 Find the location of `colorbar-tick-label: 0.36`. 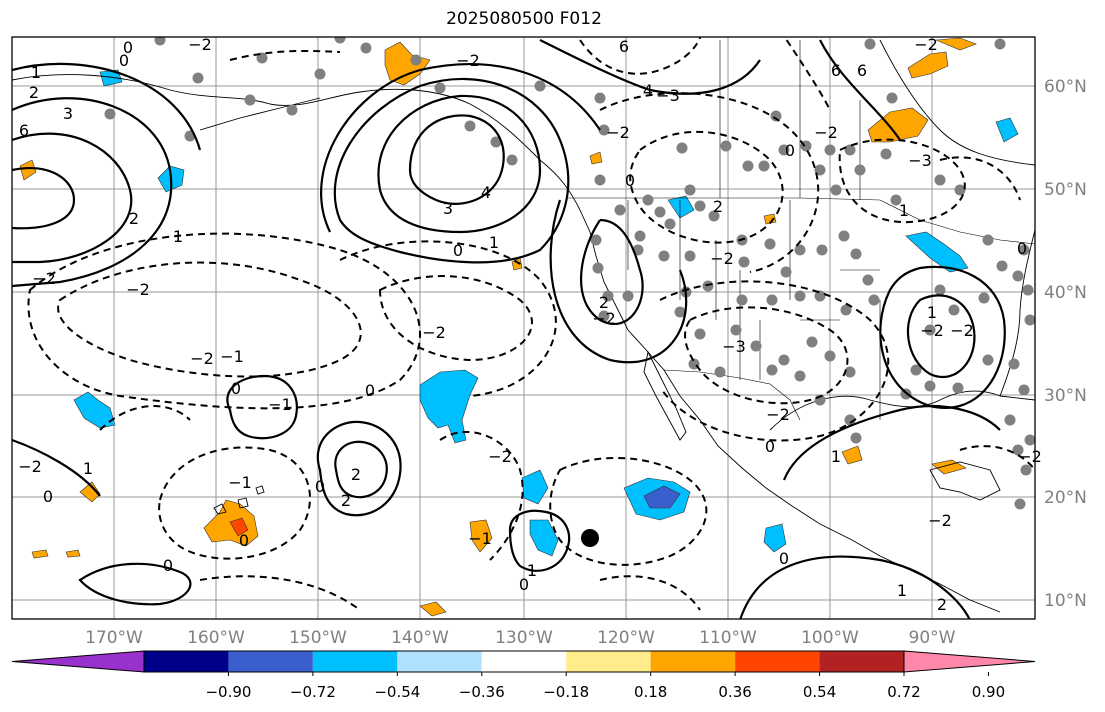

colorbar-tick-label: 0.36 is located at coordinates (734, 692).